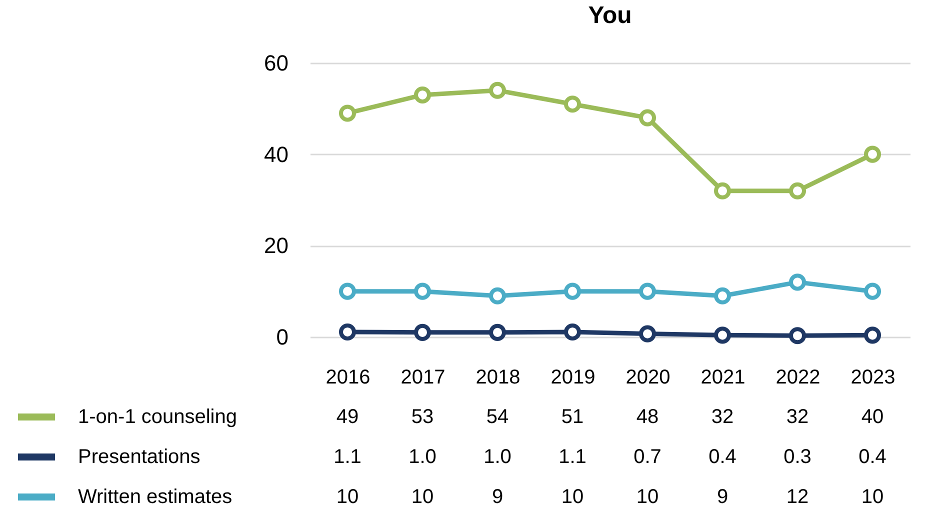 Image resolution: width=943 pixels, height=509 pixels. What do you see at coordinates (497, 417) in the screenshot?
I see `data-label: 54` at bounding box center [497, 417].